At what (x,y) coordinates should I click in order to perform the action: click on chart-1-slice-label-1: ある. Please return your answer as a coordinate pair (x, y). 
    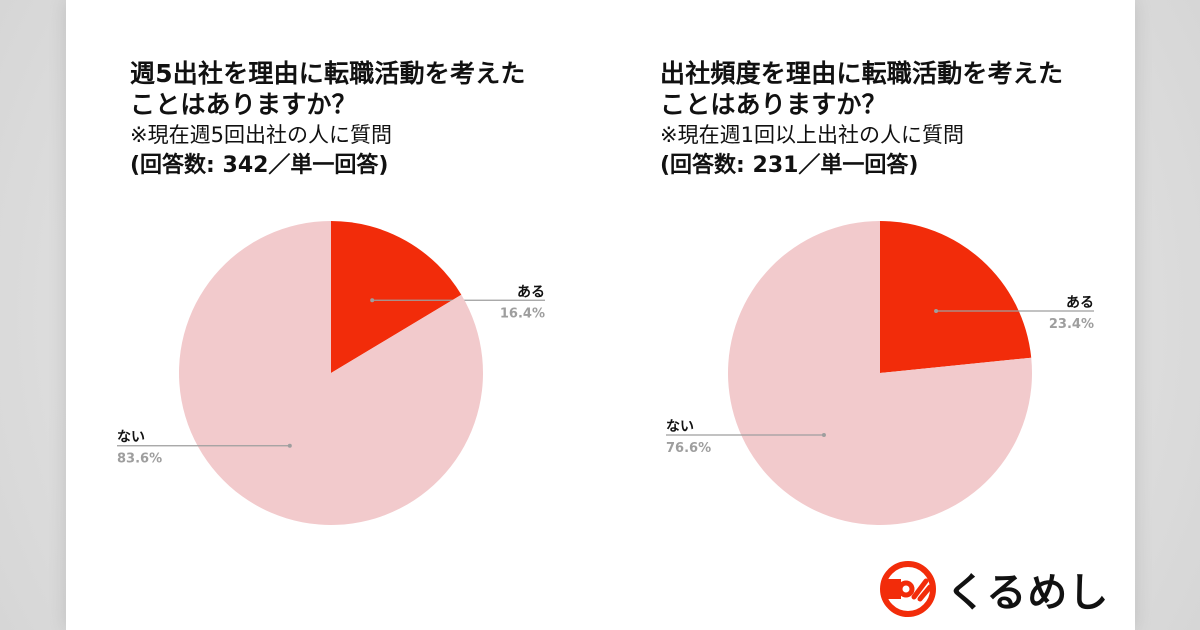
    Looking at the image, I should click on (531, 292).